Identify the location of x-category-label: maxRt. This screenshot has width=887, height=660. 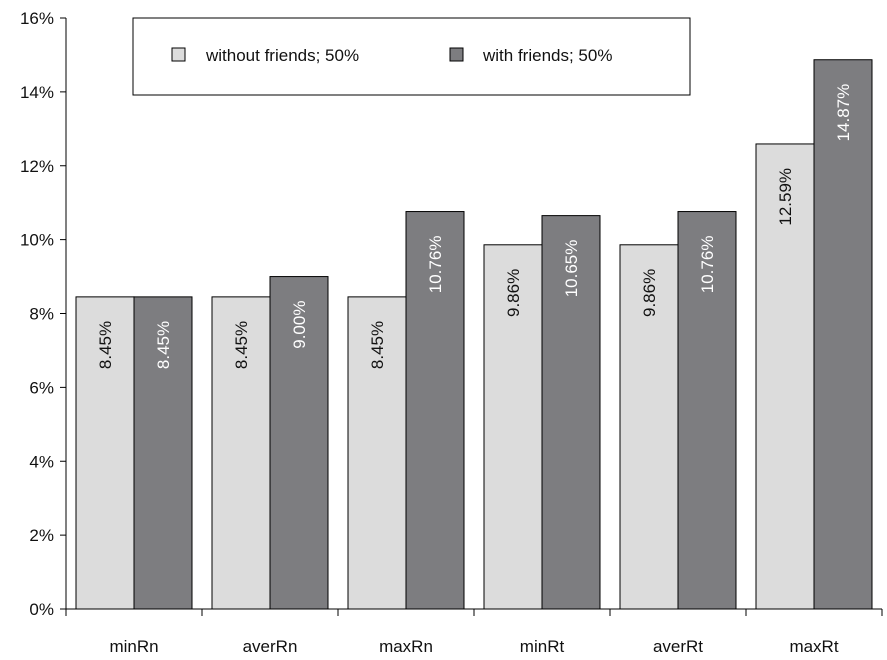
(813, 646).